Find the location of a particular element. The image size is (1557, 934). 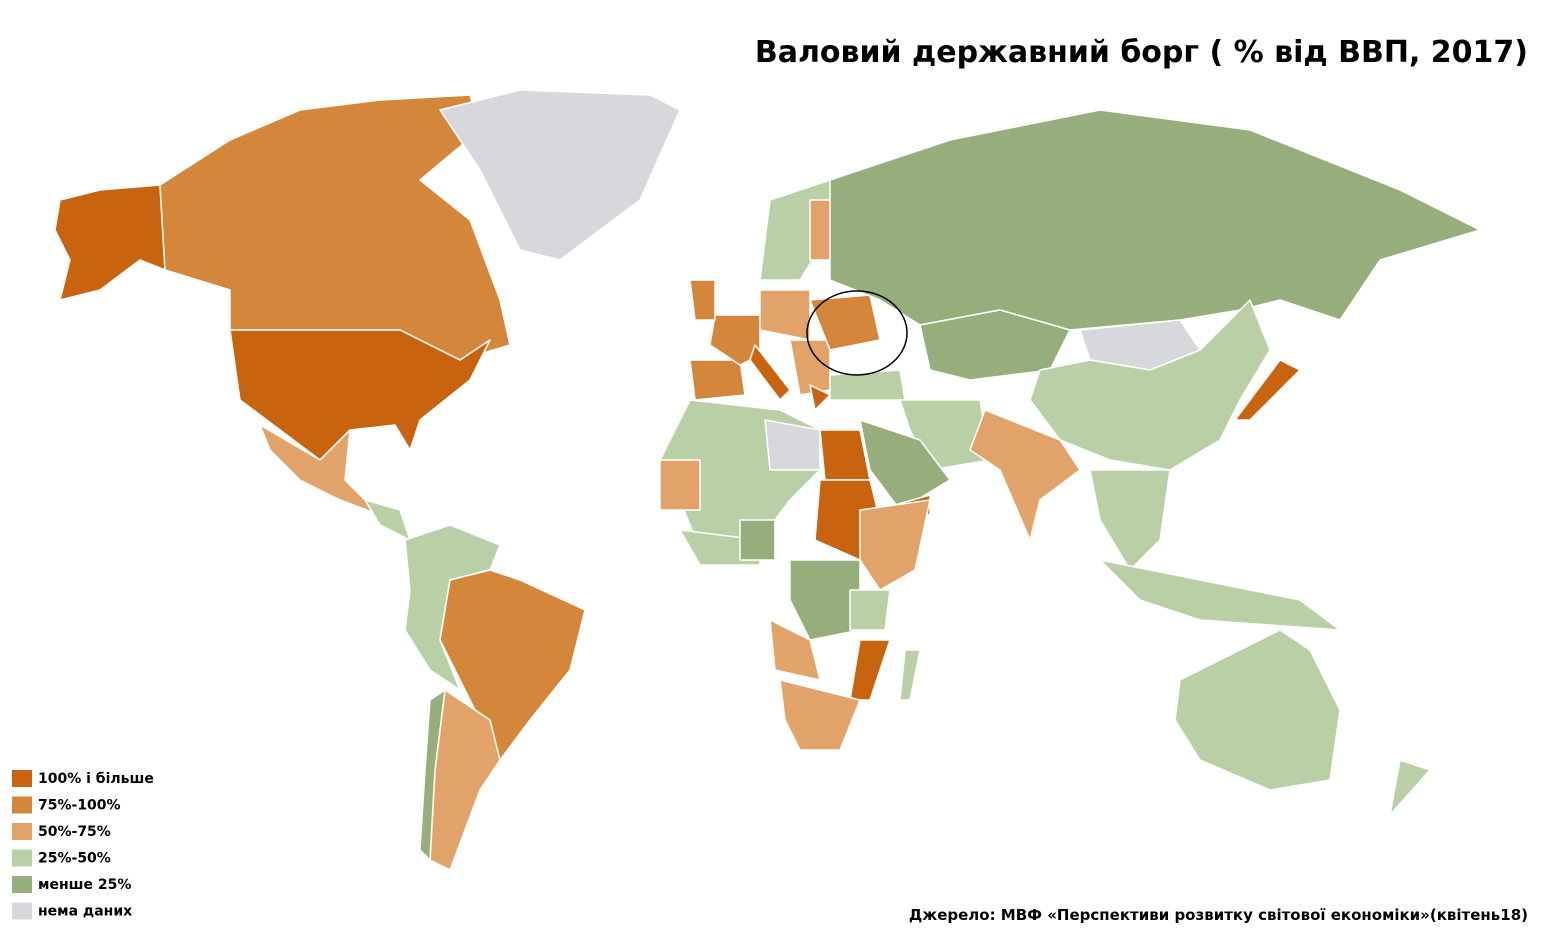

legend-label: 25%-50% is located at coordinates (74, 859).